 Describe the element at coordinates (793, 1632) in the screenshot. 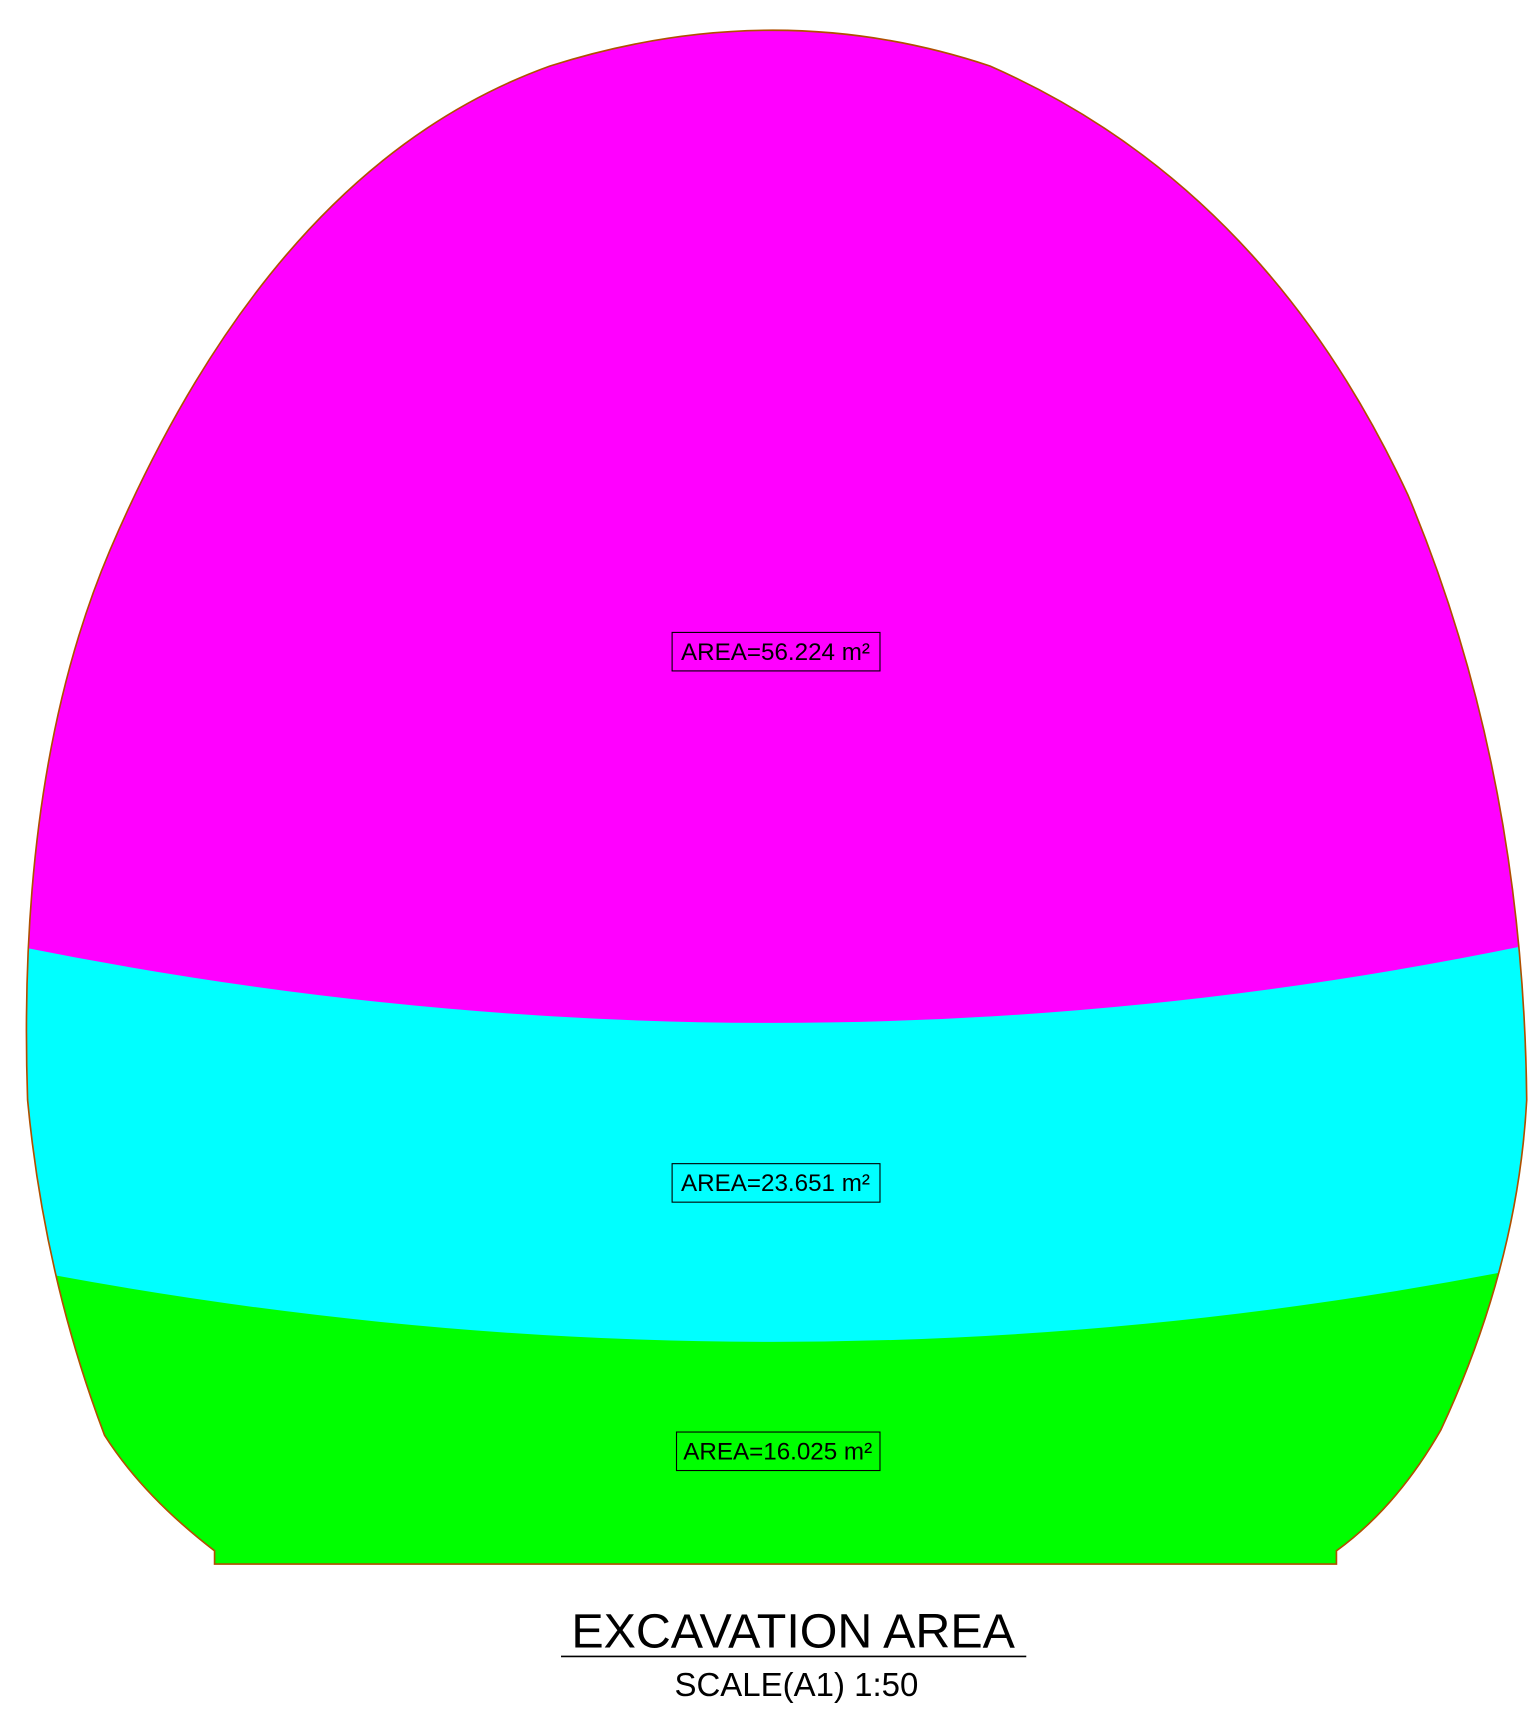

I see `title: EXCAVATION AREA` at that location.